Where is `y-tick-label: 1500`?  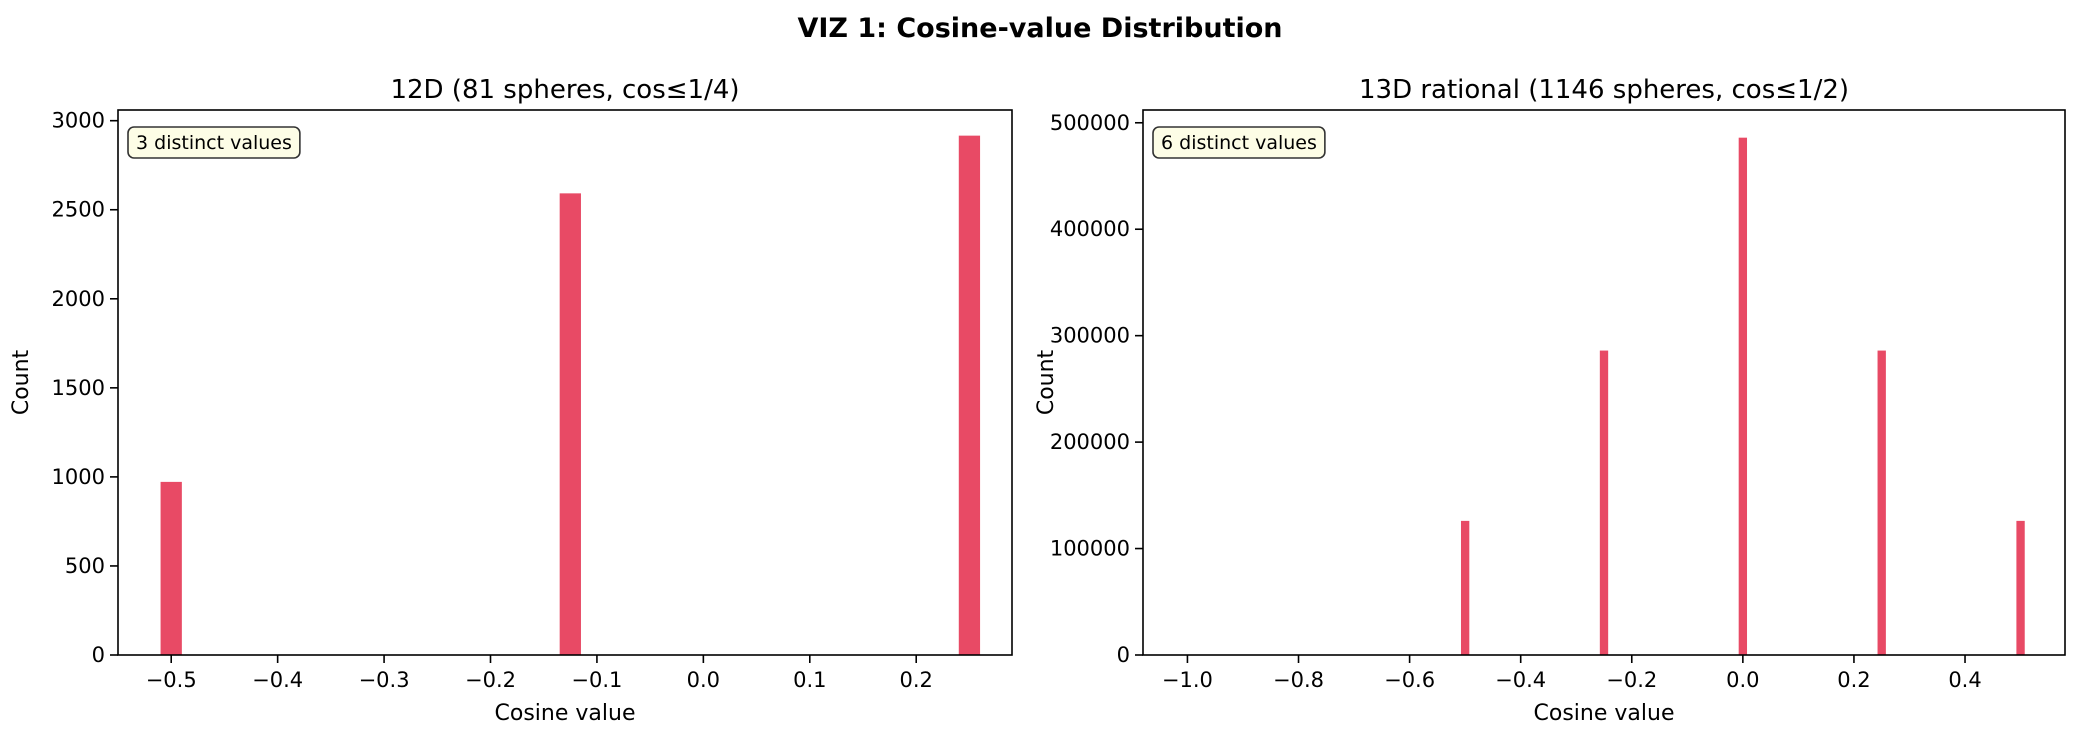
y-tick-label: 1500 is located at coordinates (78, 388).